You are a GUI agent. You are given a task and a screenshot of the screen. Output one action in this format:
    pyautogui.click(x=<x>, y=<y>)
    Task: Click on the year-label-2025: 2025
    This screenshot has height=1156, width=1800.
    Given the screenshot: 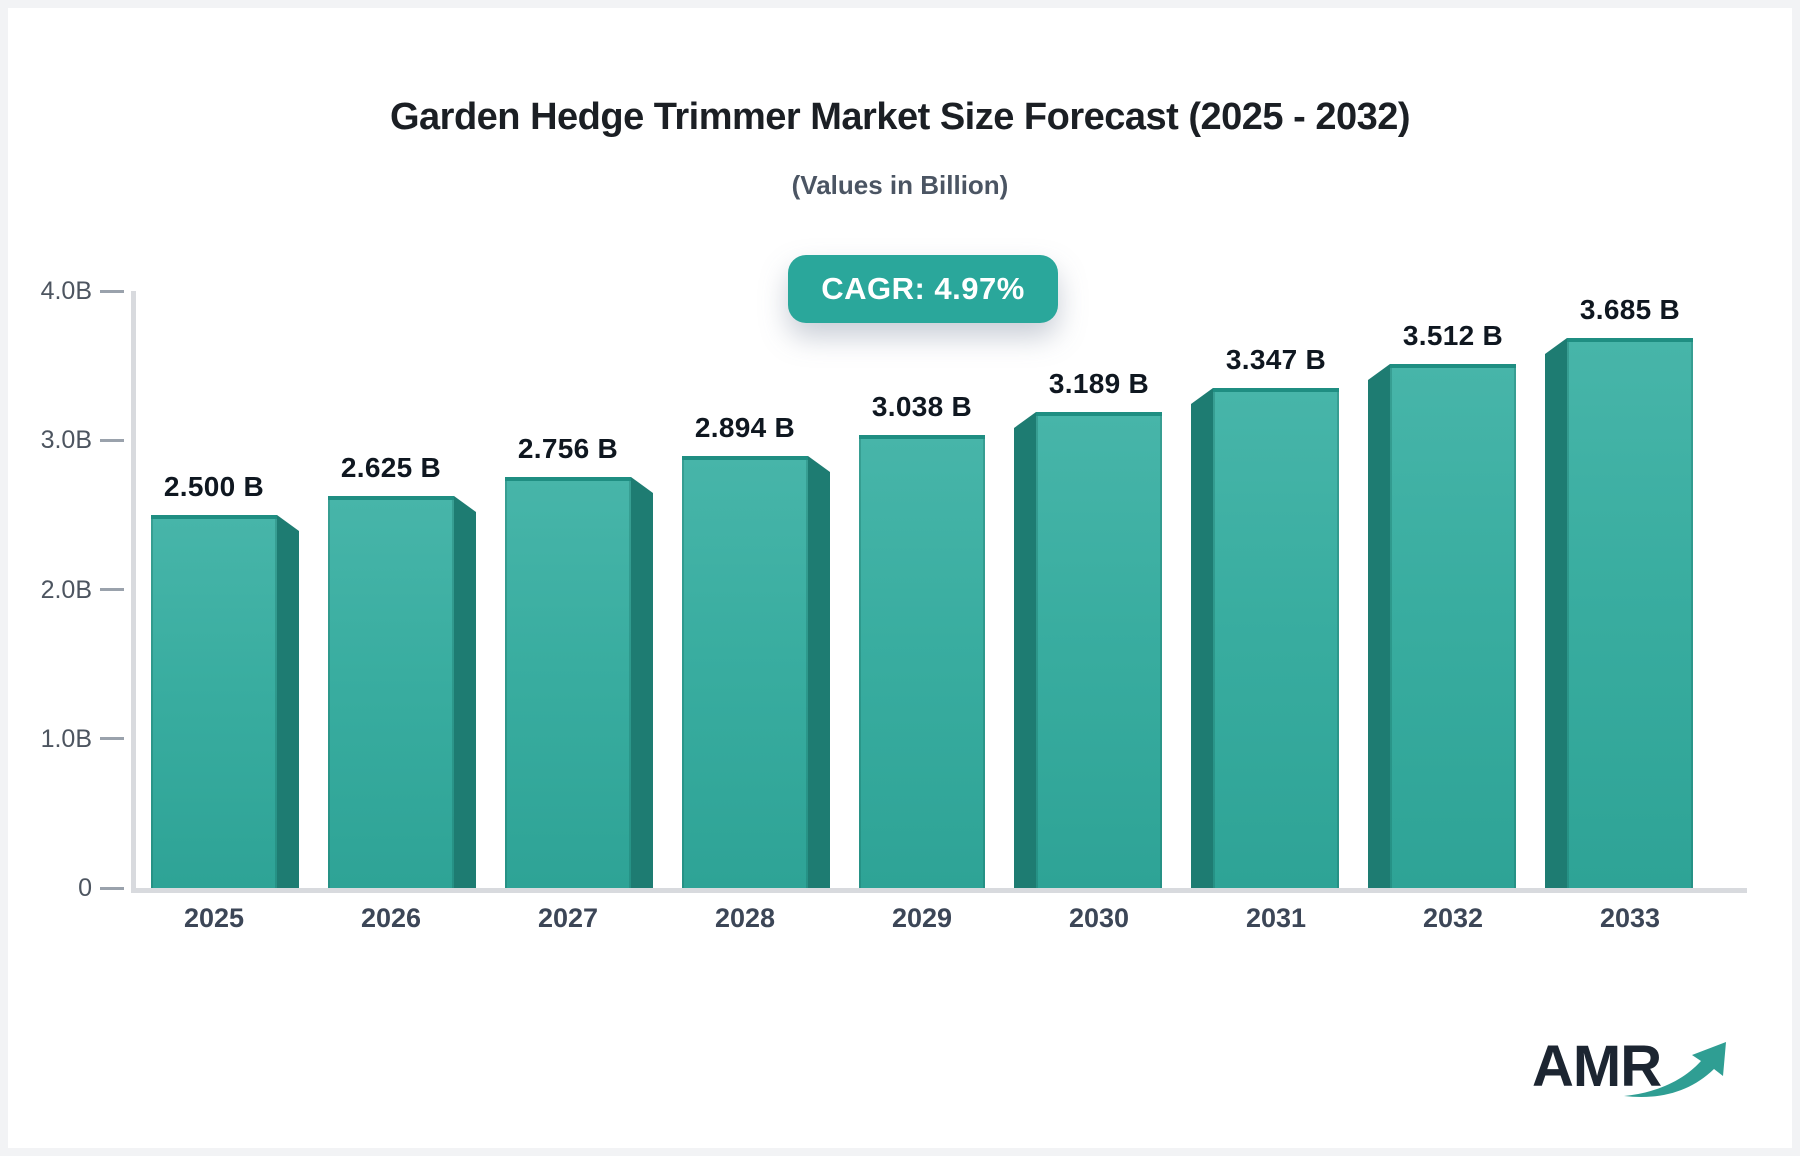 What is the action you would take?
    pyautogui.click(x=214, y=918)
    